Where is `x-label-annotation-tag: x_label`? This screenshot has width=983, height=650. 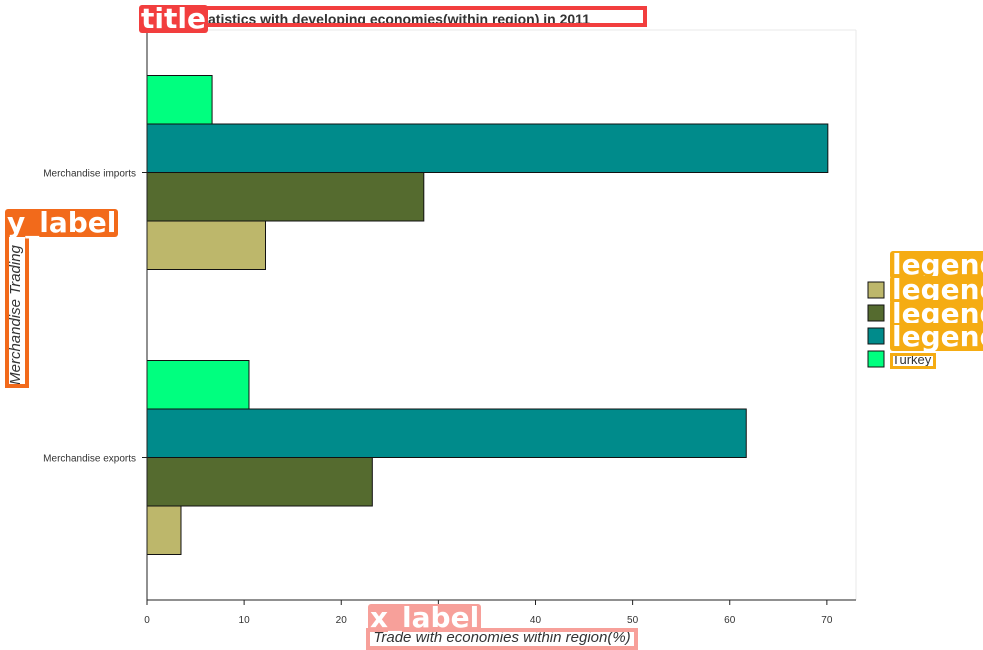
x-label-annotation-tag: x_label is located at coordinates (425, 617).